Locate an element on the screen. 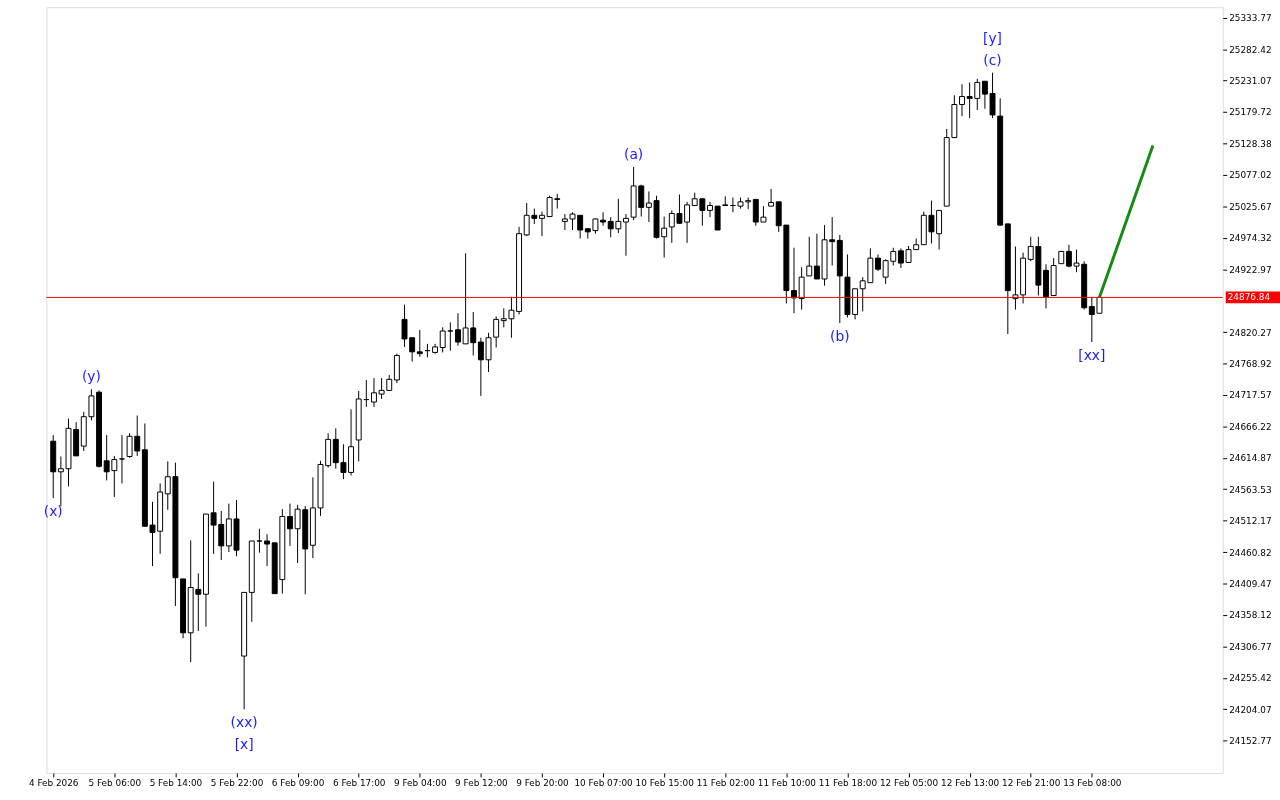 The height and width of the screenshot is (800, 1280). x-tick-label: 11 Feb 18:00 is located at coordinates (848, 783).